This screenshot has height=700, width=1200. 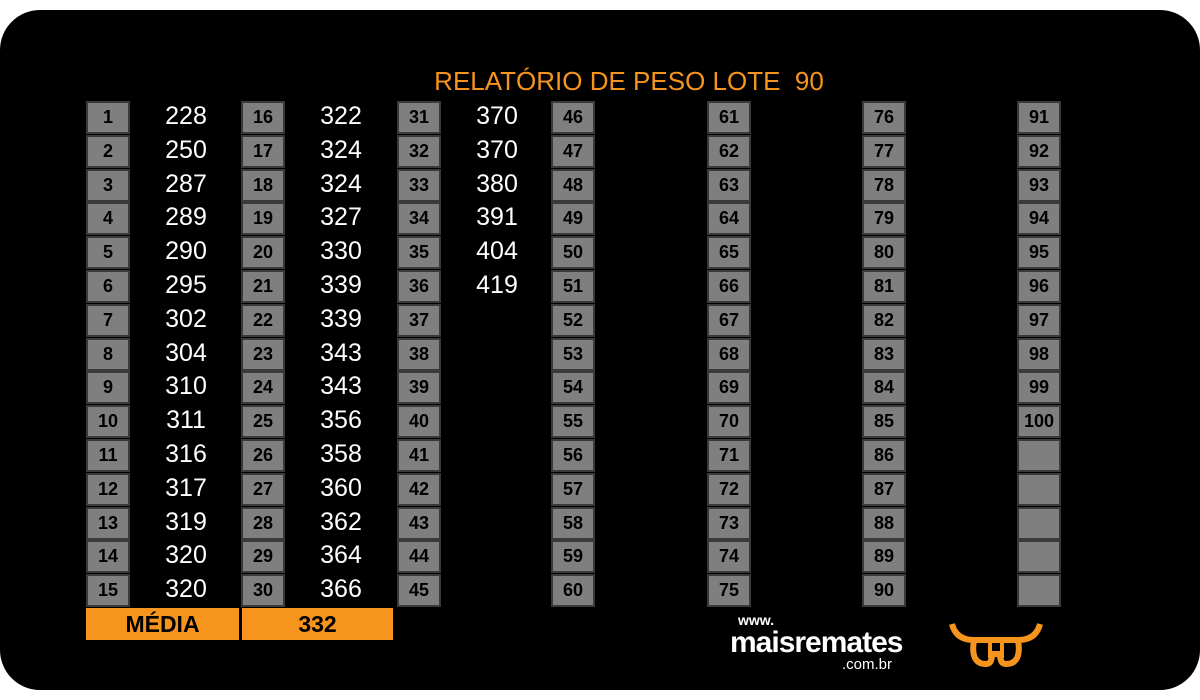 I want to click on lot-number: 17, so click(x=263, y=151).